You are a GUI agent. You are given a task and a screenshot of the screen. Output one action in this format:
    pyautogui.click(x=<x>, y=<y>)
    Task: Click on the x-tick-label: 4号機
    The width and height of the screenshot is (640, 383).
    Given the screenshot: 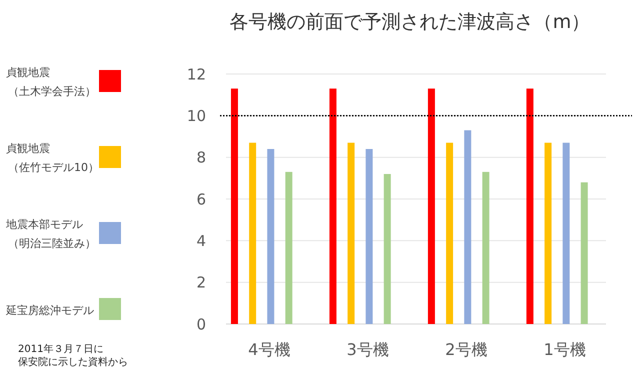 What is the action you would take?
    pyautogui.click(x=269, y=349)
    